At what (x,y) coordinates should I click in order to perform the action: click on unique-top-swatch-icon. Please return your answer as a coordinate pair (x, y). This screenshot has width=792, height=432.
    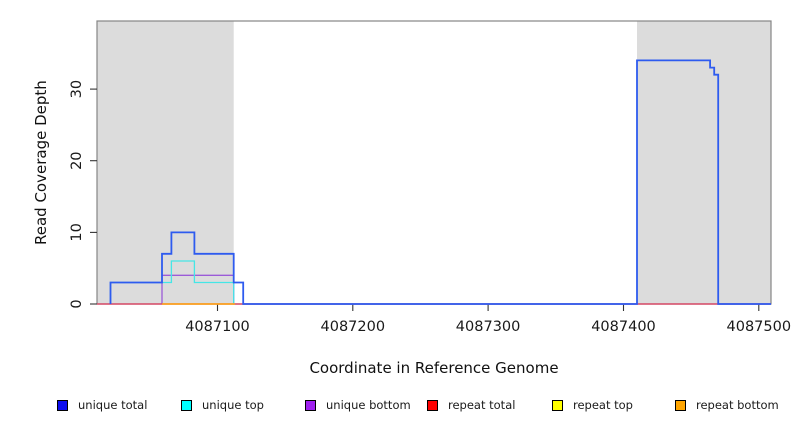
    Looking at the image, I should click on (186, 405).